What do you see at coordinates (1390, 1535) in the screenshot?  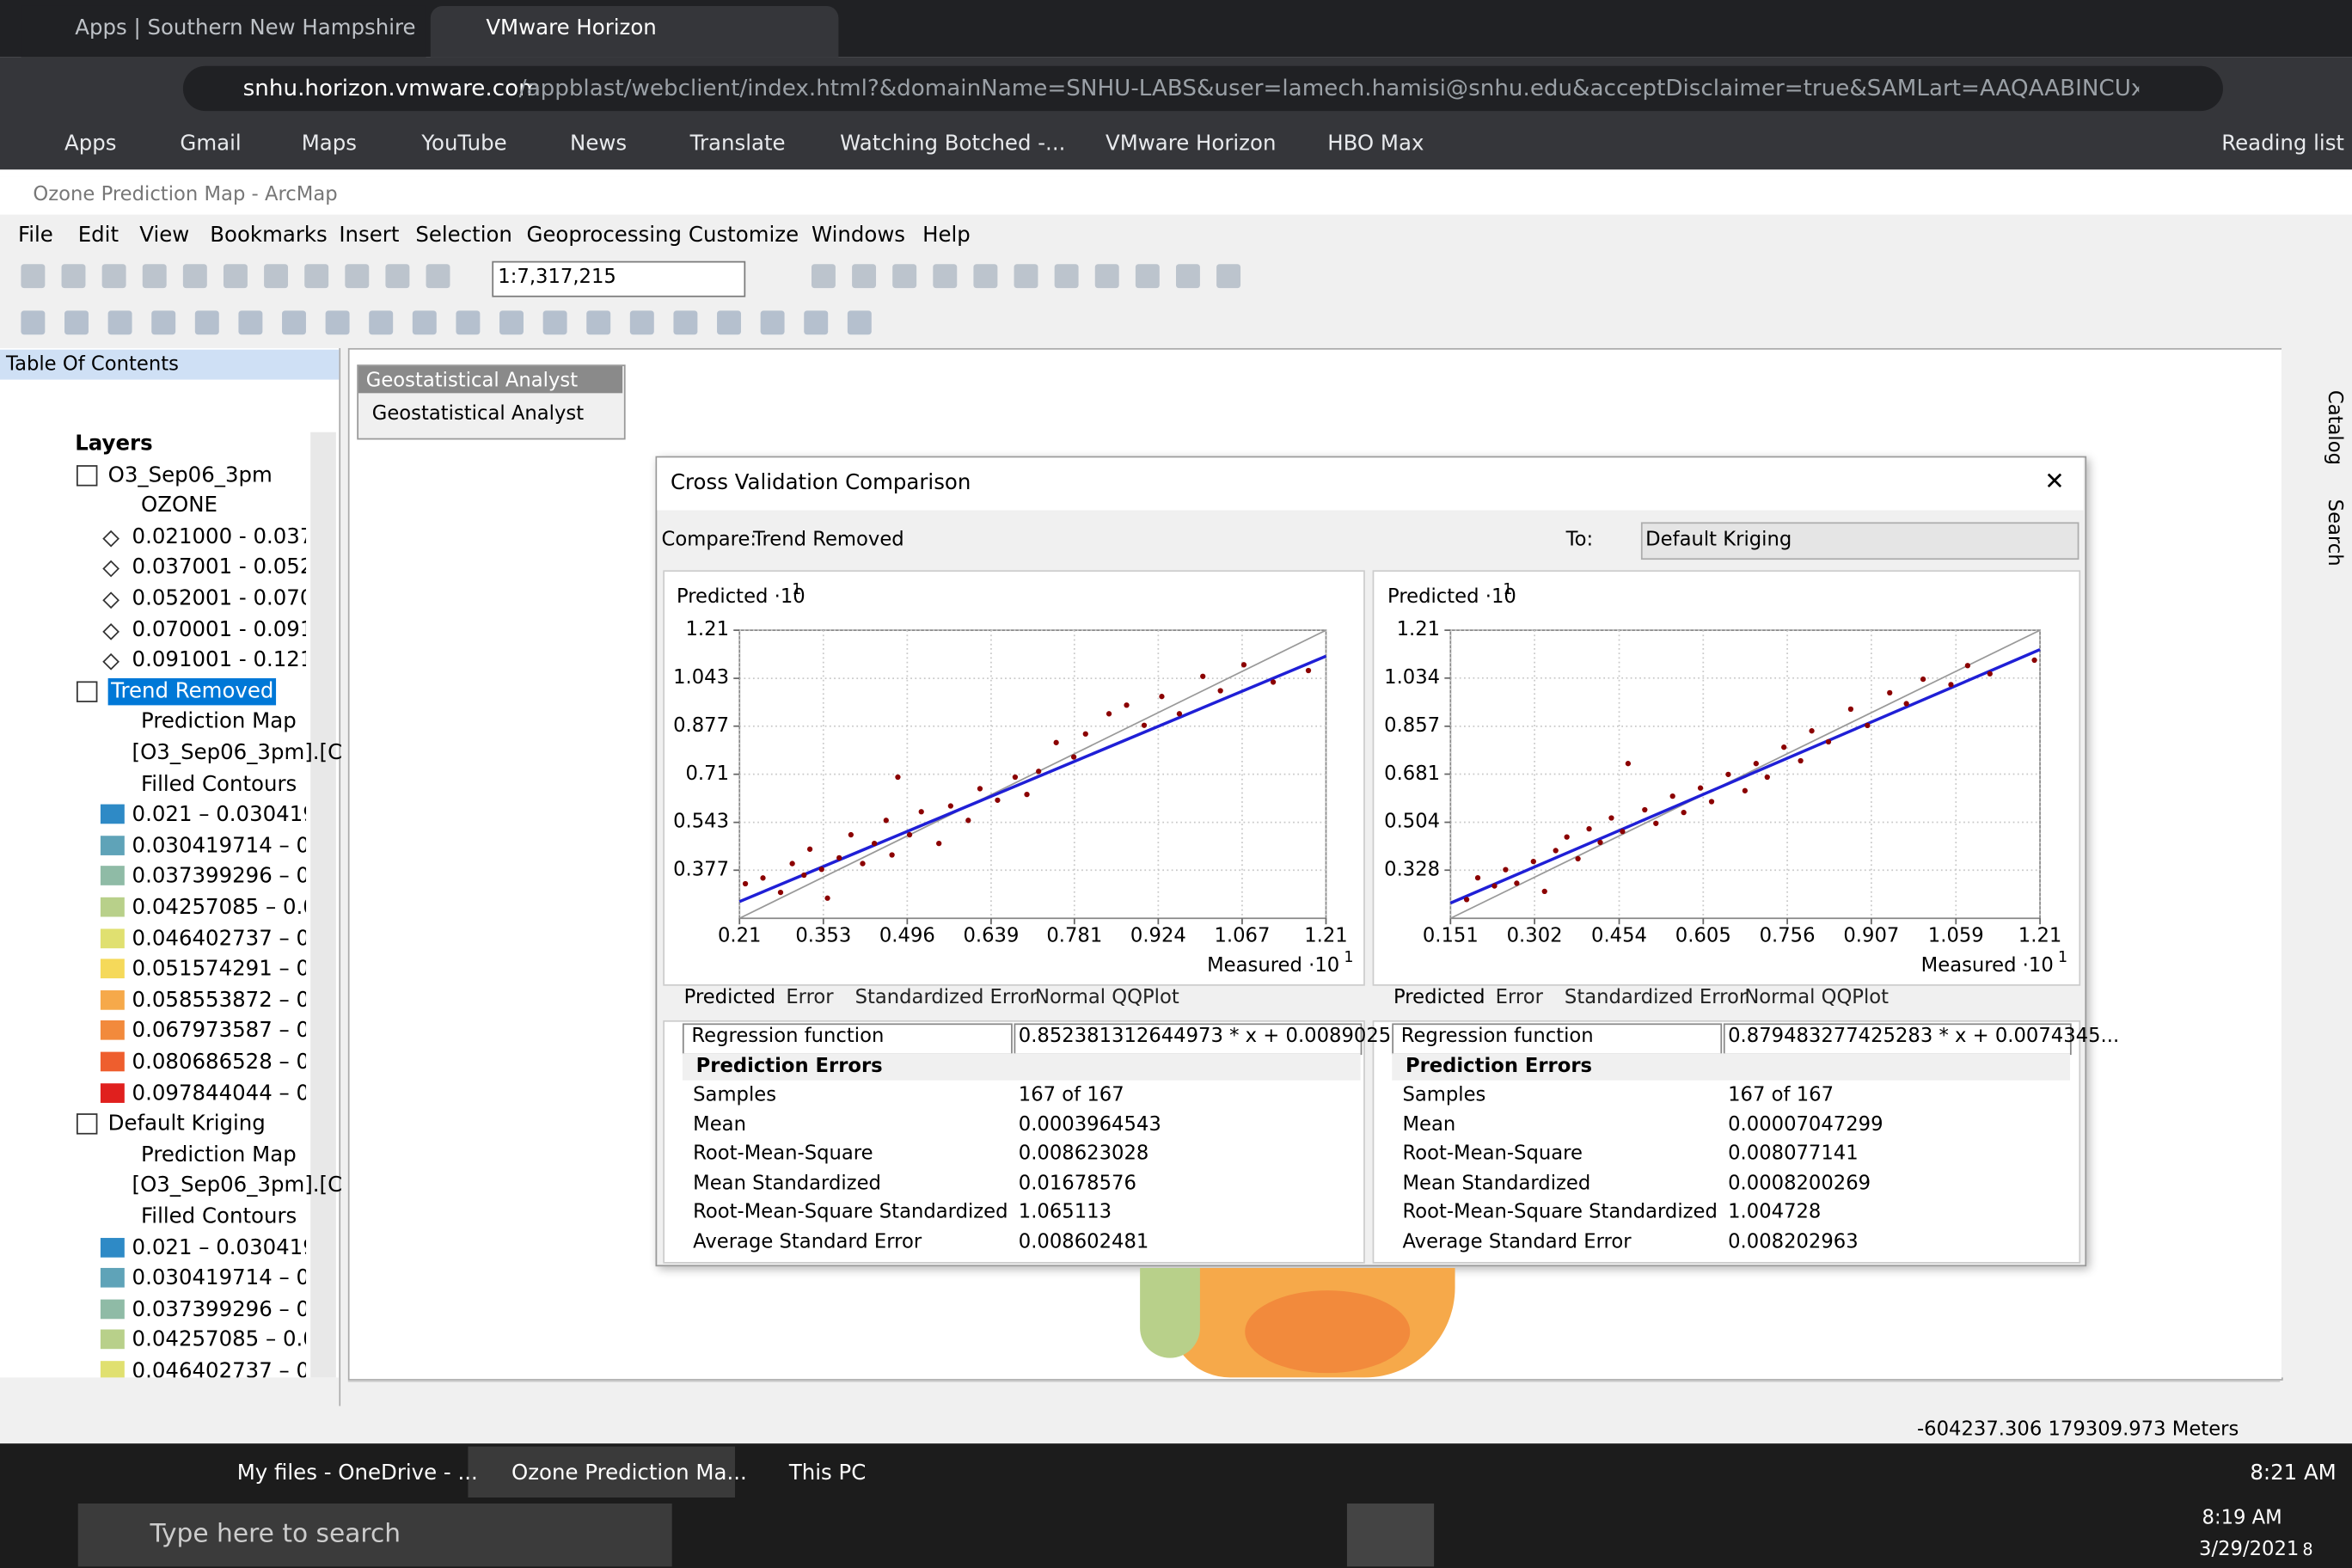 I see `chrome-taskbar-icon` at bounding box center [1390, 1535].